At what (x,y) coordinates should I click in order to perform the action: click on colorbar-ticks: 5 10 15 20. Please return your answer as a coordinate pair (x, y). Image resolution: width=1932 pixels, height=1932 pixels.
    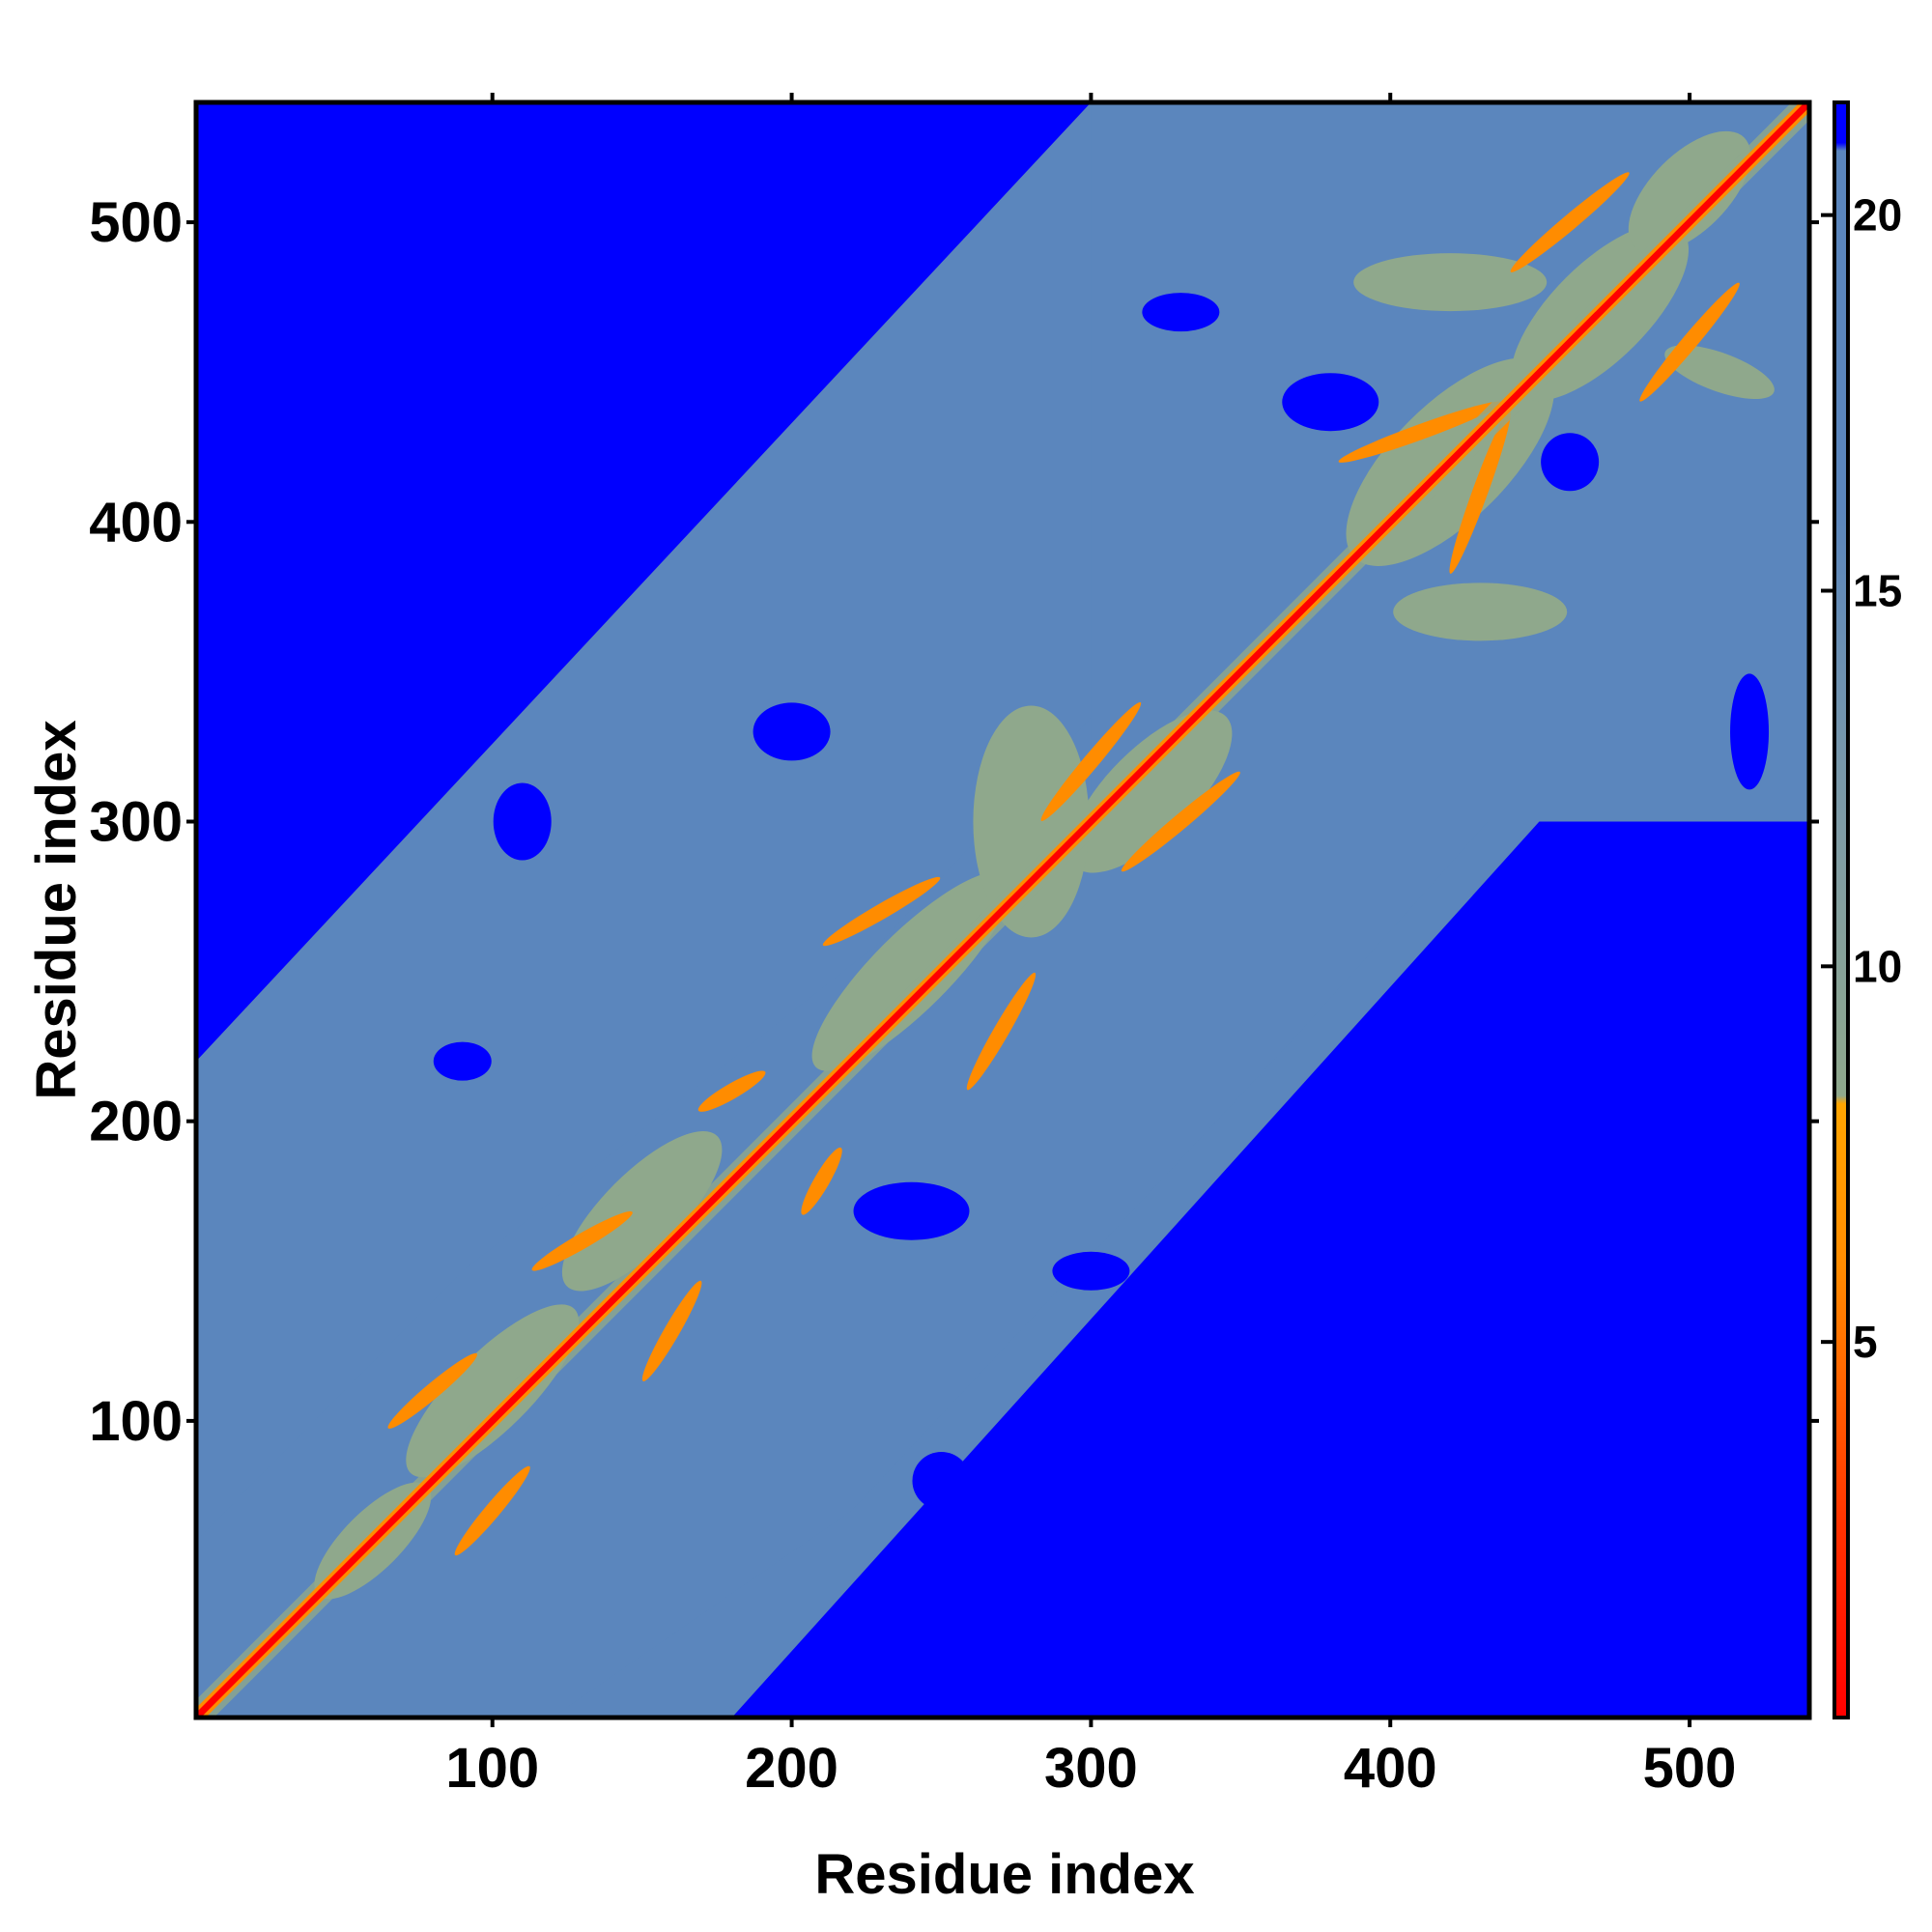
    Looking at the image, I should click on (1861, 778).